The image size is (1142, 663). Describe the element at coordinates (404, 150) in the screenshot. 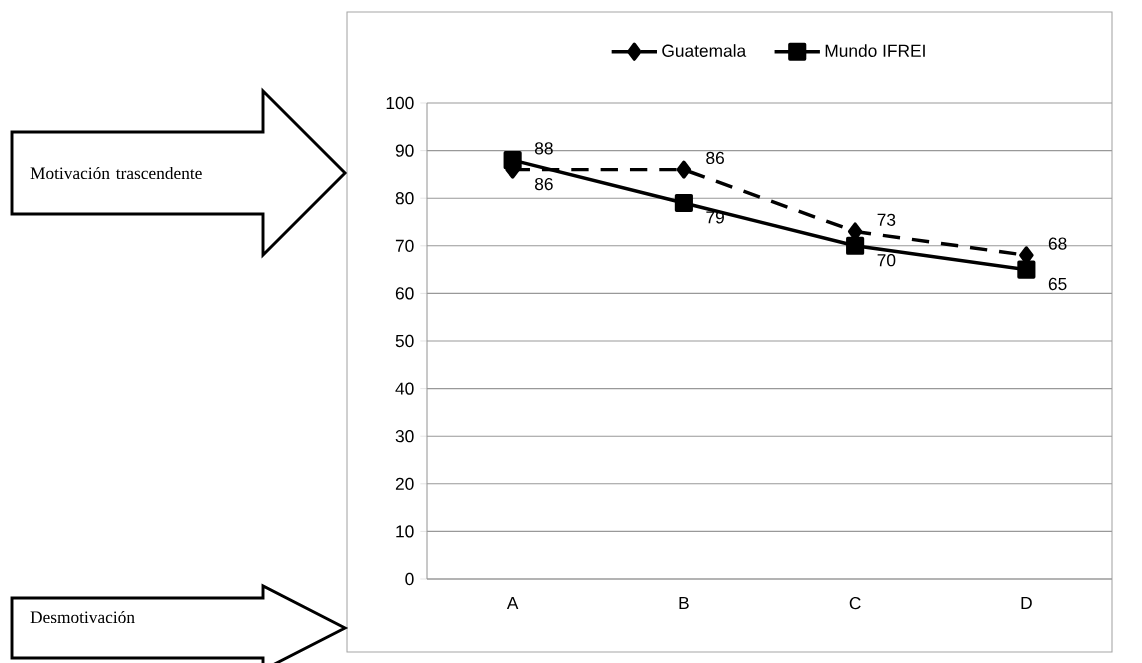

I see `y-tick-label: 90` at that location.